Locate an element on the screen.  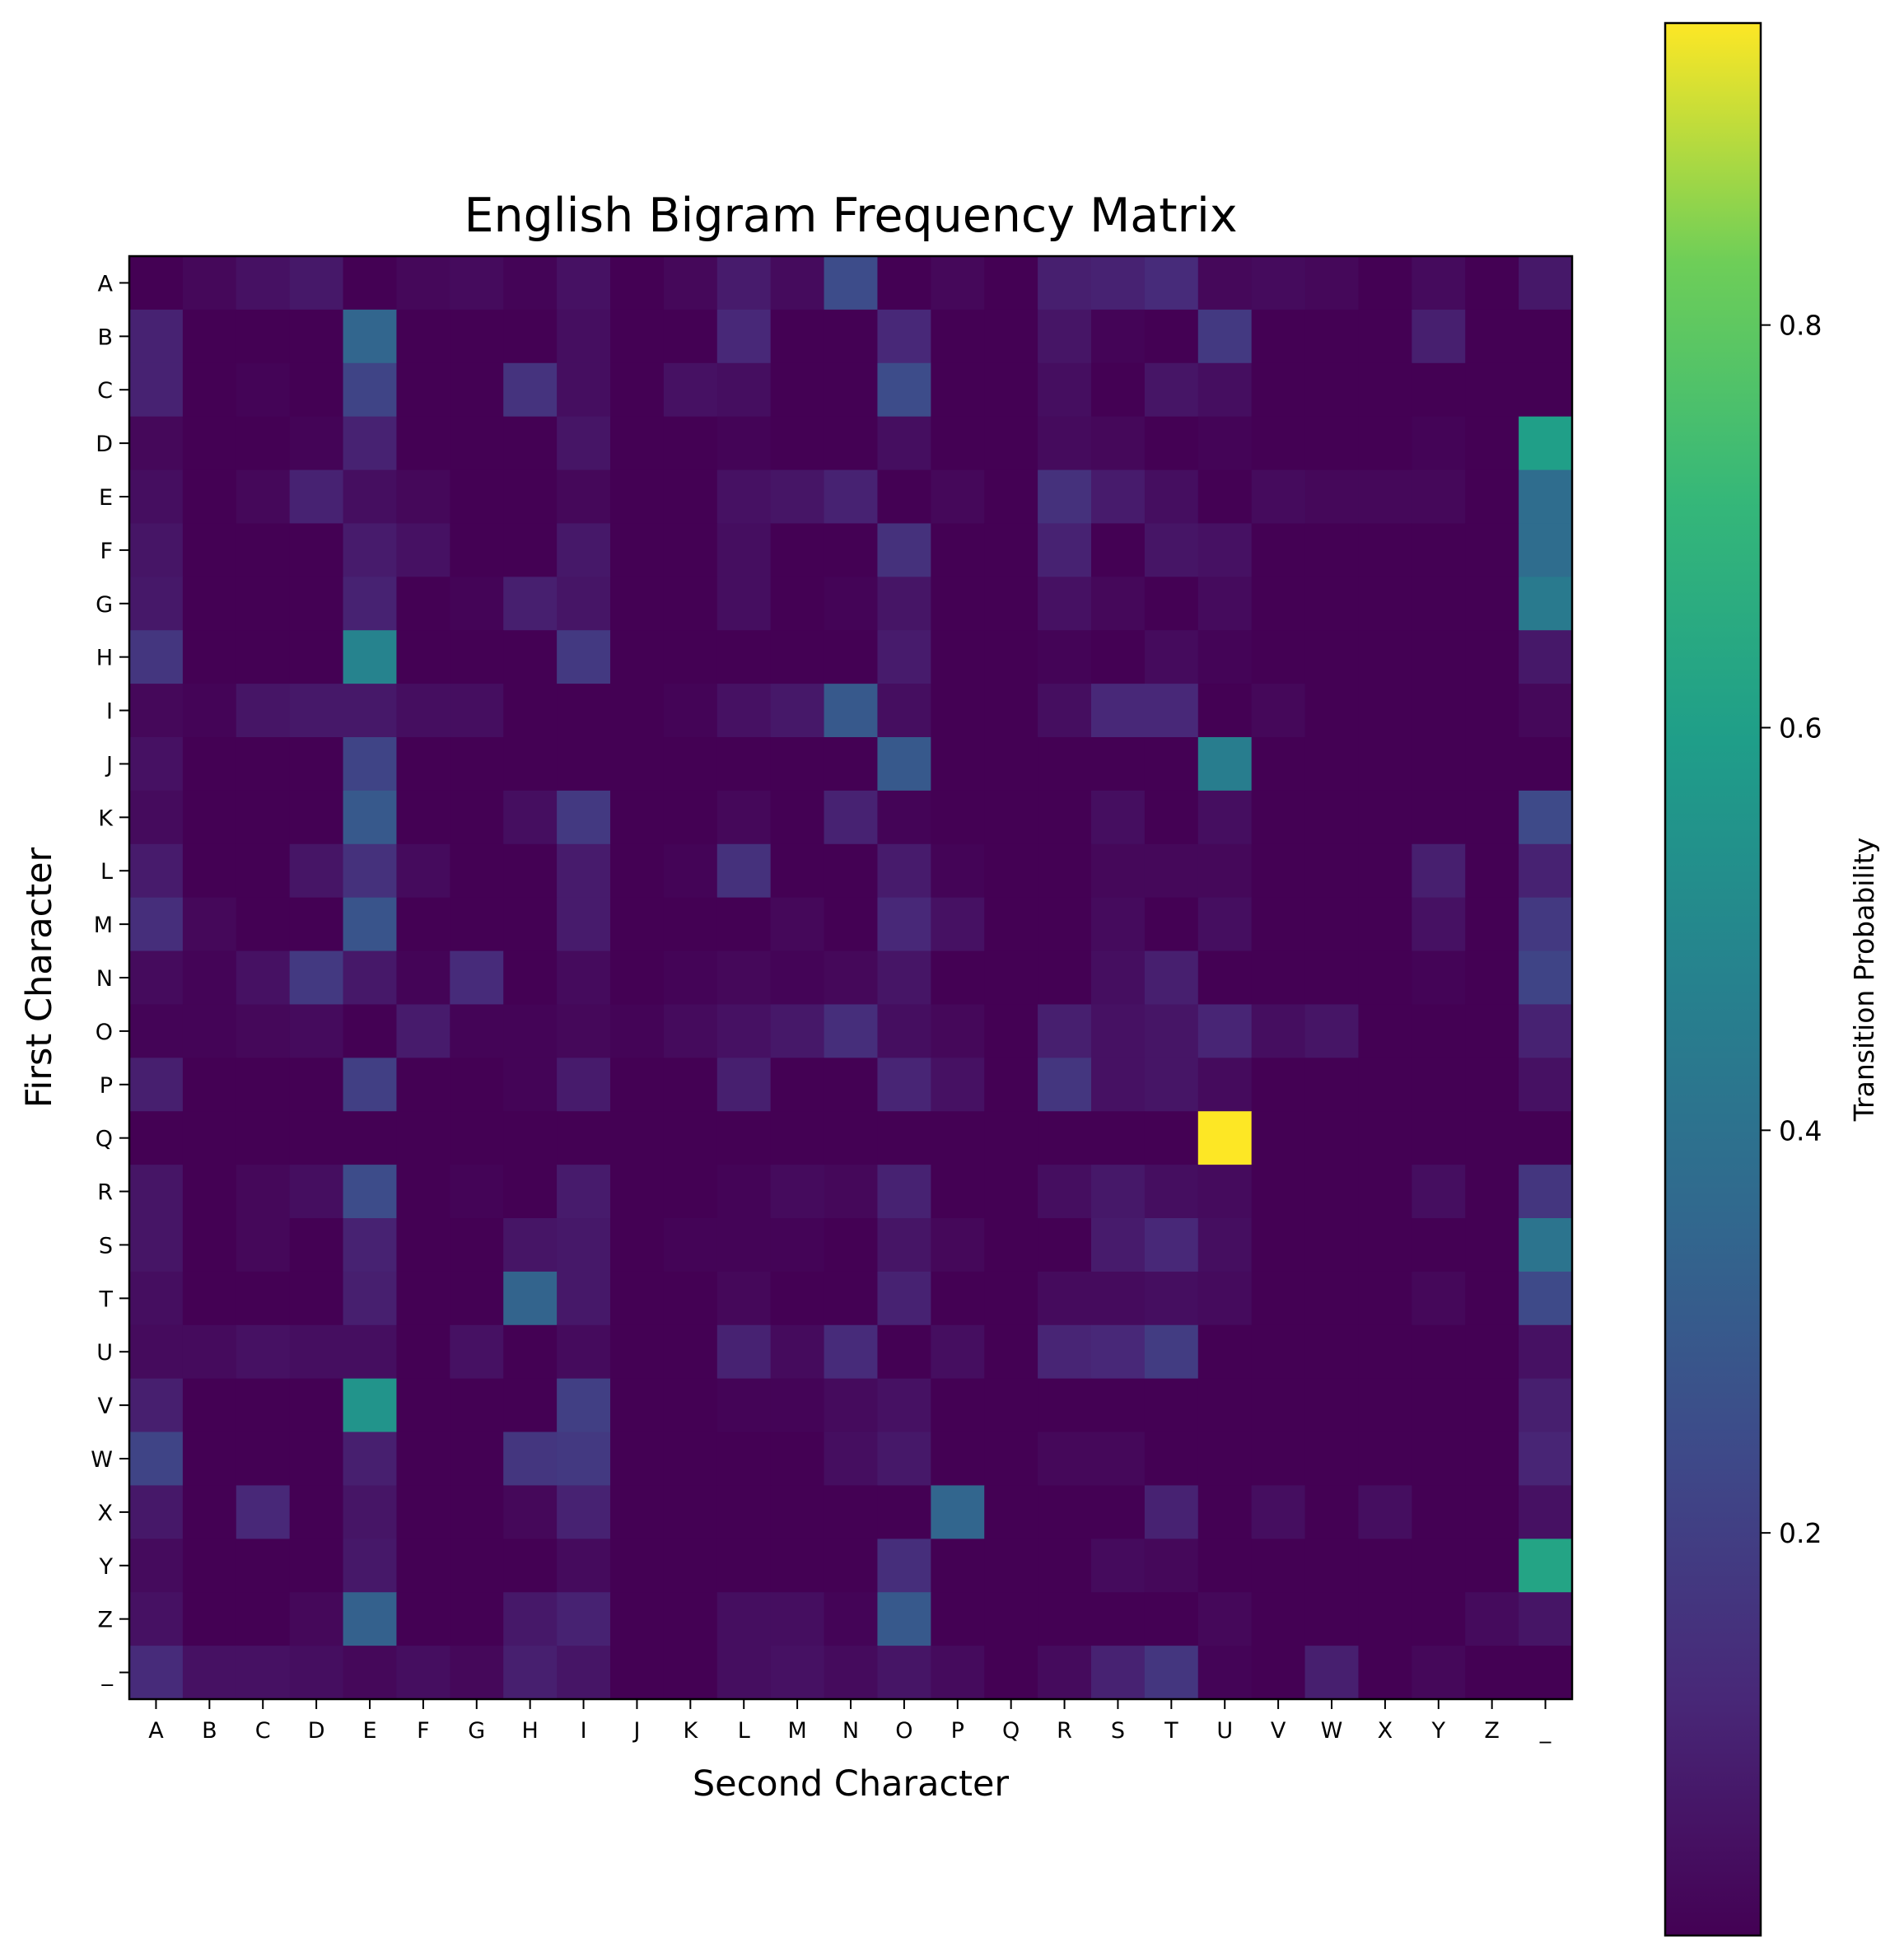
x-tick-label: M is located at coordinates (796, 1731).